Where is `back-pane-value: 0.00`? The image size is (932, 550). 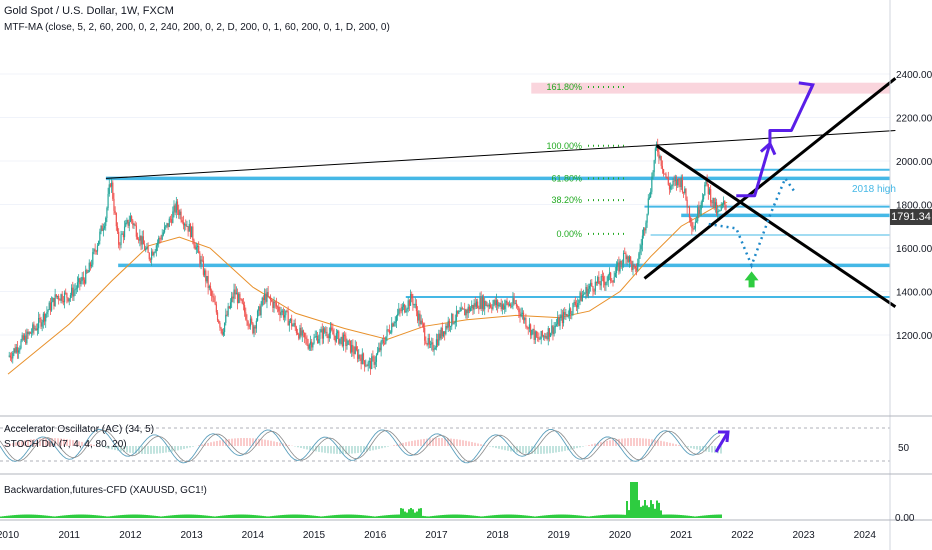 back-pane-value: 0.00 is located at coordinates (905, 518).